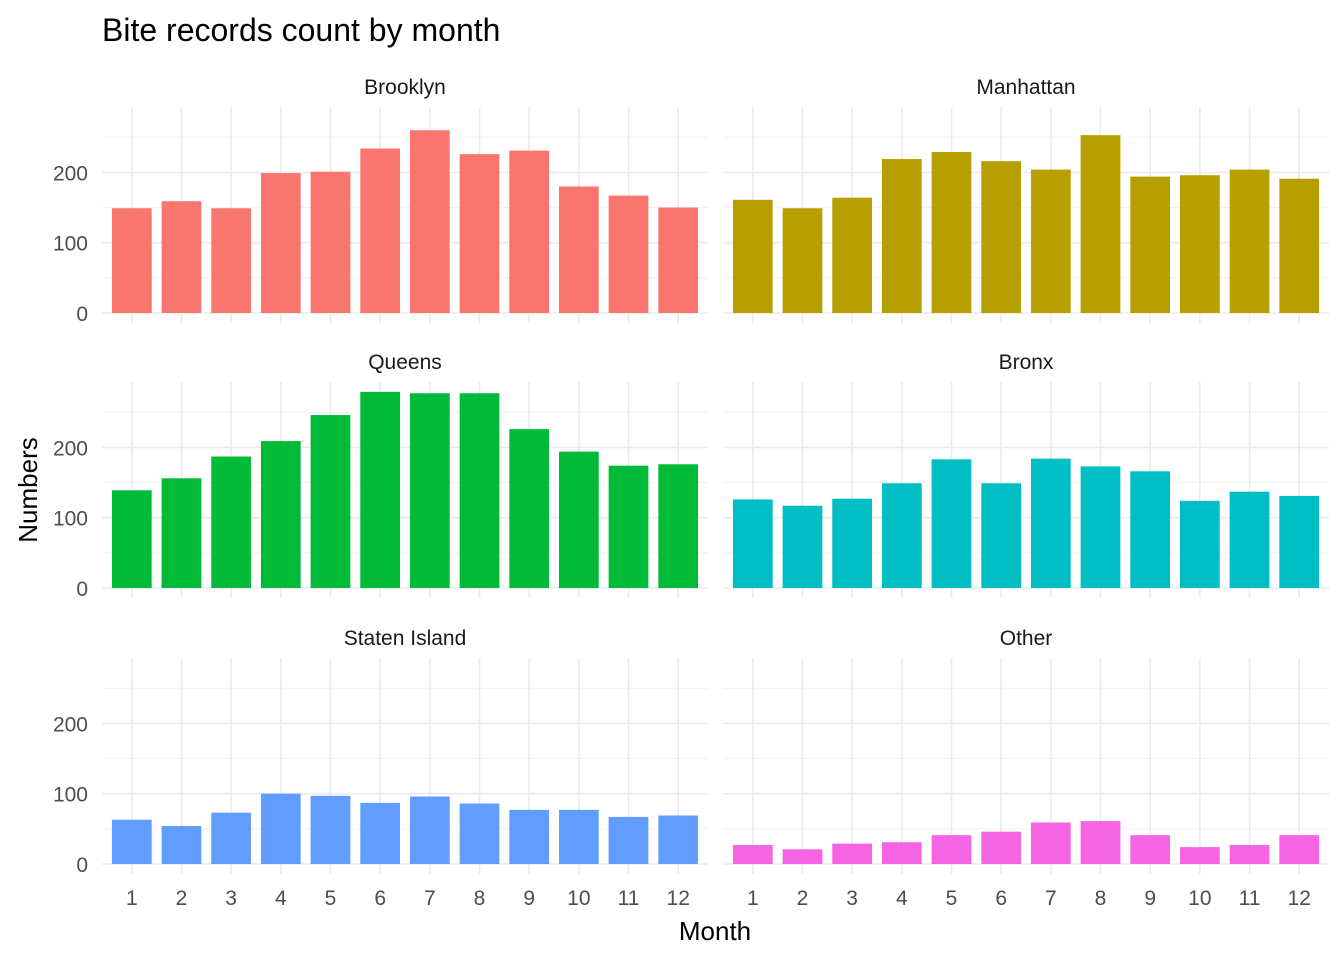 The width and height of the screenshot is (1344, 965). Describe the element at coordinates (1026, 362) in the screenshot. I see `facet-strip-label: Bronx` at that location.